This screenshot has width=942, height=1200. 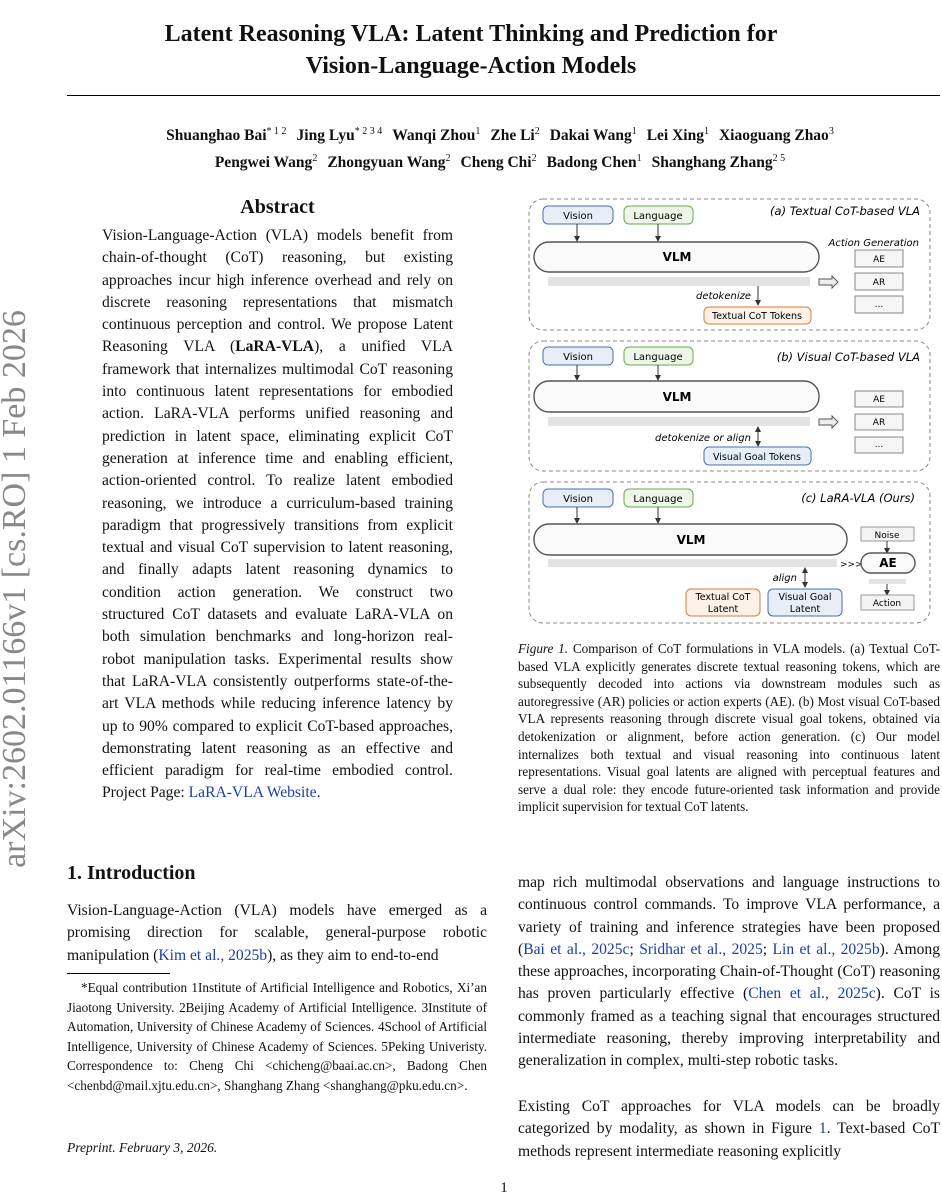 I want to click on vlm-block, so click(x=676, y=257).